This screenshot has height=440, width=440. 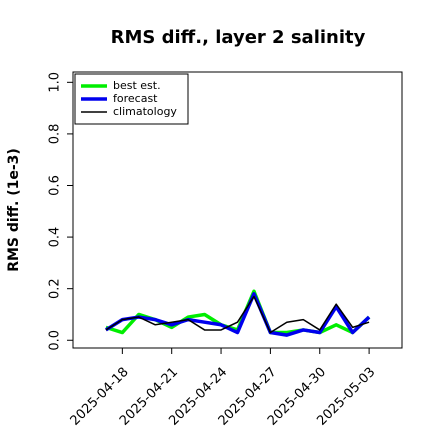 What do you see at coordinates (55, 134) in the screenshot?
I see `y-tick-label: 0.8` at bounding box center [55, 134].